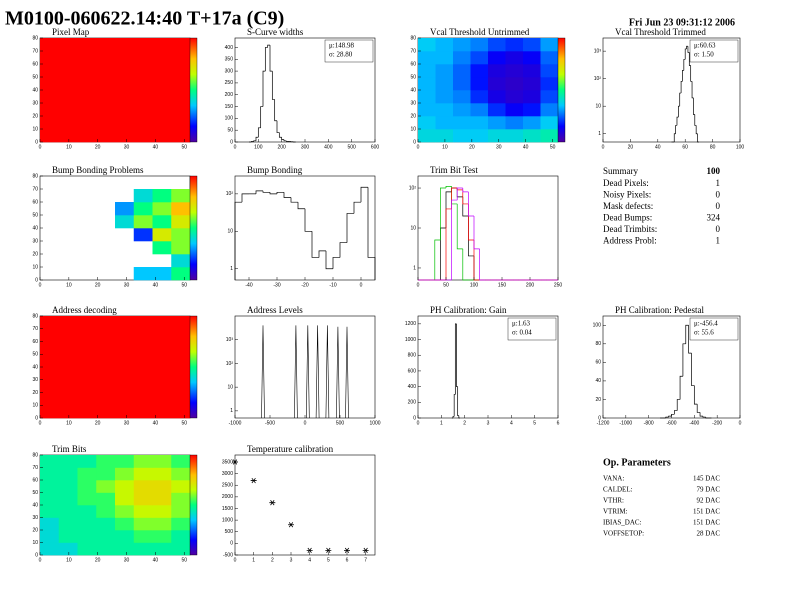 The width and height of the screenshot is (792, 612). What do you see at coordinates (412, 403) in the screenshot?
I see `y-tick-label: 200` at bounding box center [412, 403].